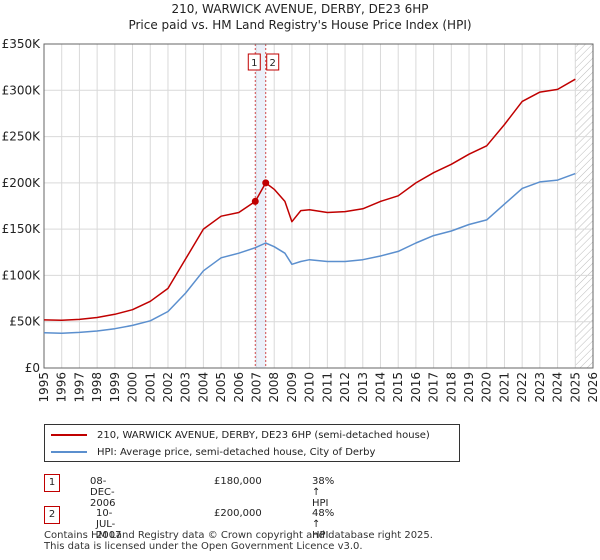  Describe the element at coordinates (504, 387) in the screenshot. I see `x-tick-label-2021: 2021` at that location.